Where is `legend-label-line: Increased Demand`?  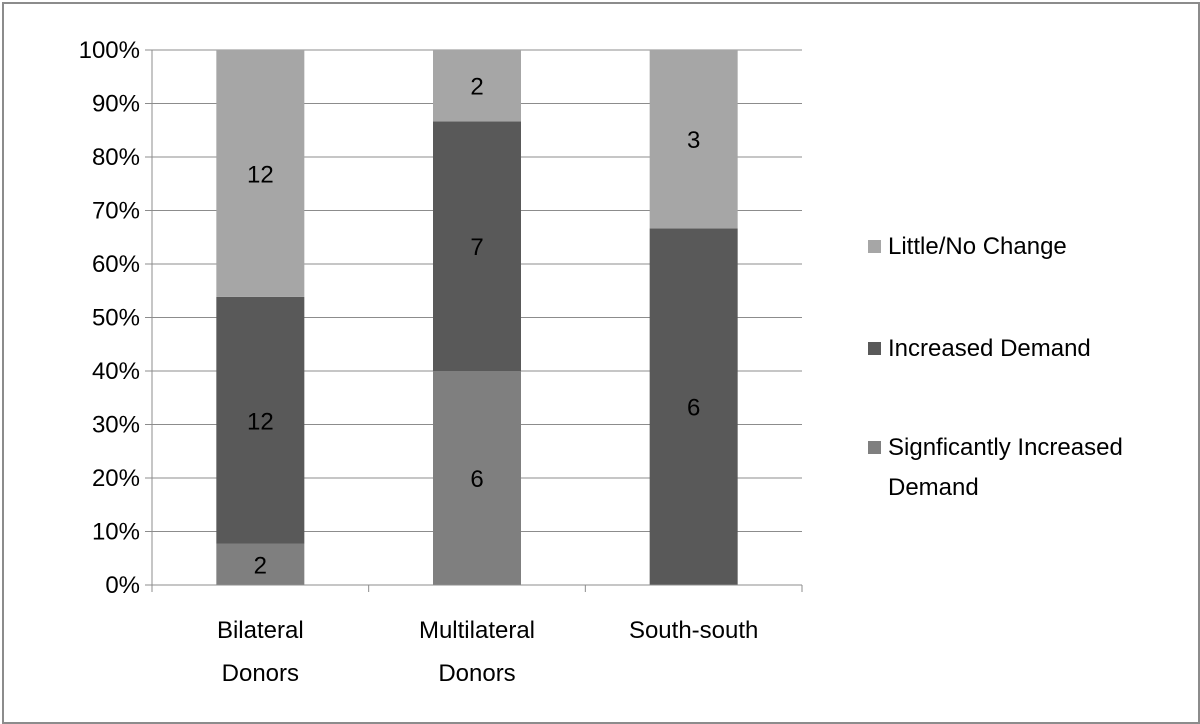 legend-label-line: Increased Demand is located at coordinates (989, 348).